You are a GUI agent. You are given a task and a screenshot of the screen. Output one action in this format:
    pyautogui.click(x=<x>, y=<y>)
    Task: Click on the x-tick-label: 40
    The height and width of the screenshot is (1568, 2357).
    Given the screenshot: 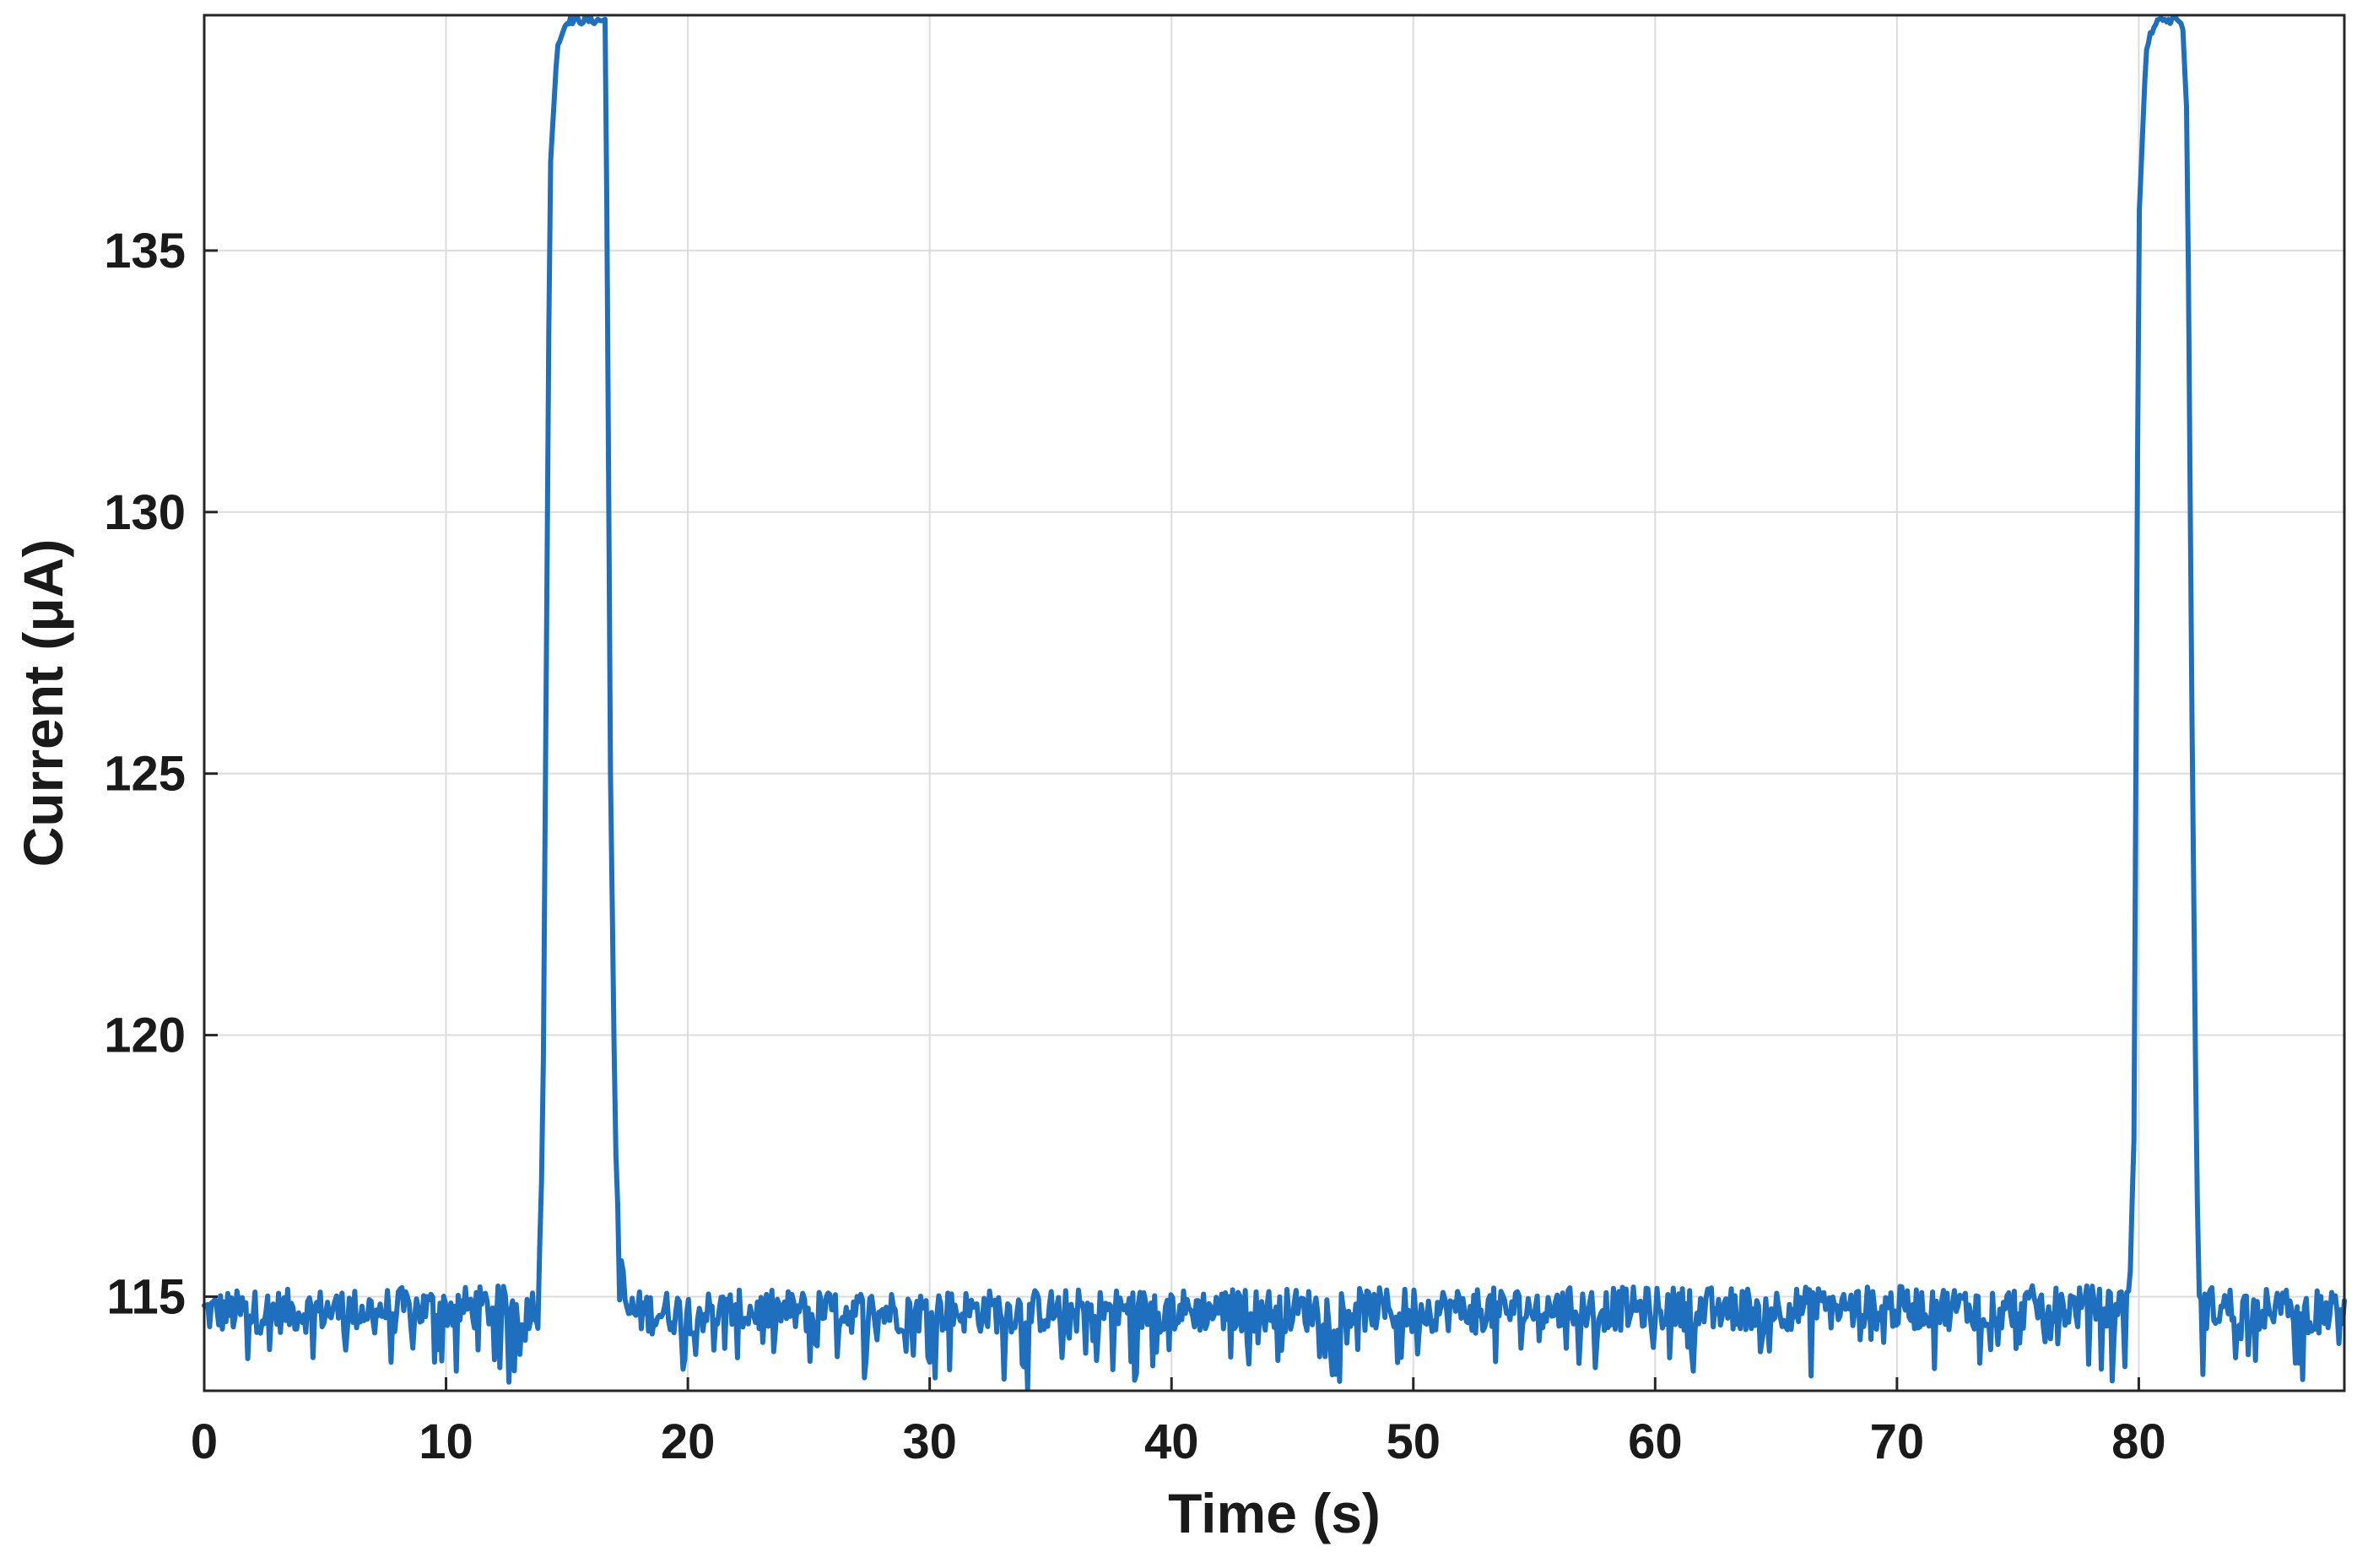 What is the action you would take?
    pyautogui.click(x=1171, y=1441)
    